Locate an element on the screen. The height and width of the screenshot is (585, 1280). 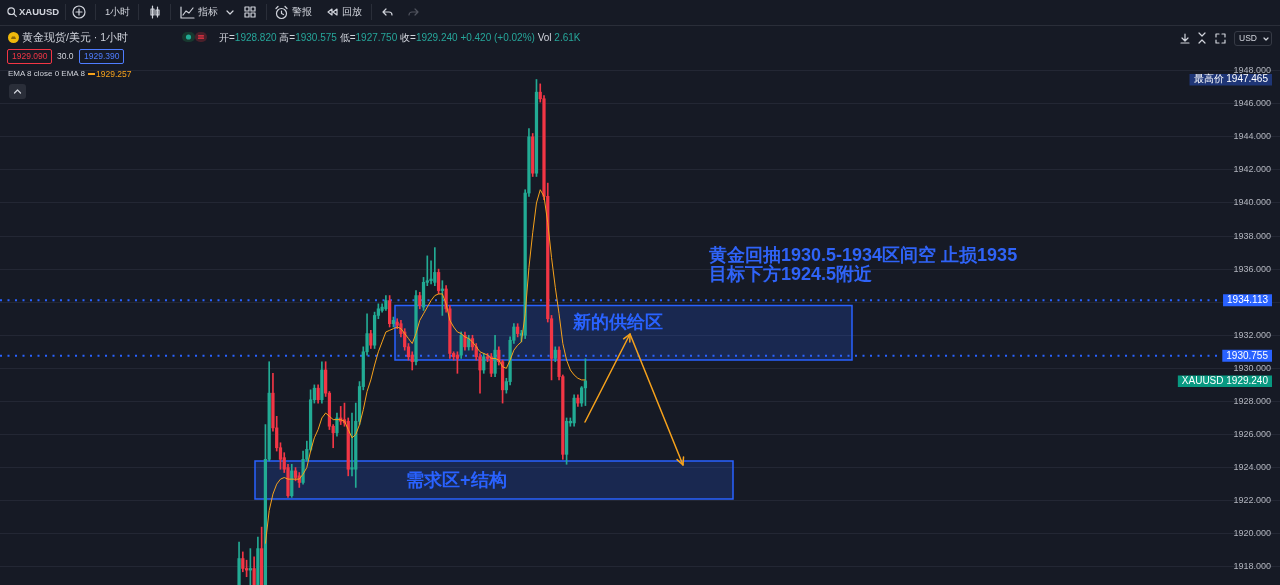
price-field: 1929.390 is located at coordinates (102, 56).